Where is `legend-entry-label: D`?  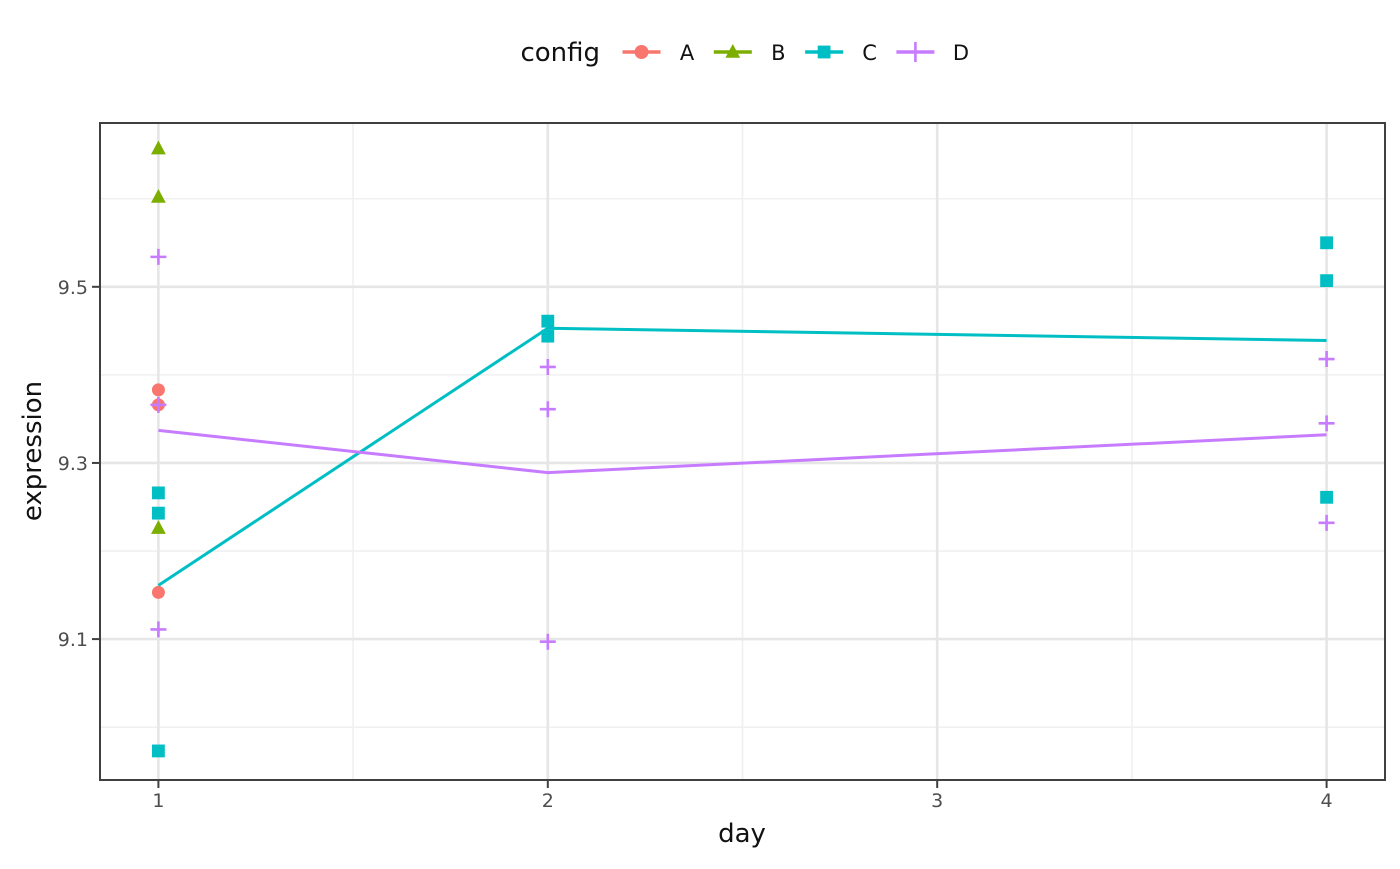 legend-entry-label: D is located at coordinates (961, 53).